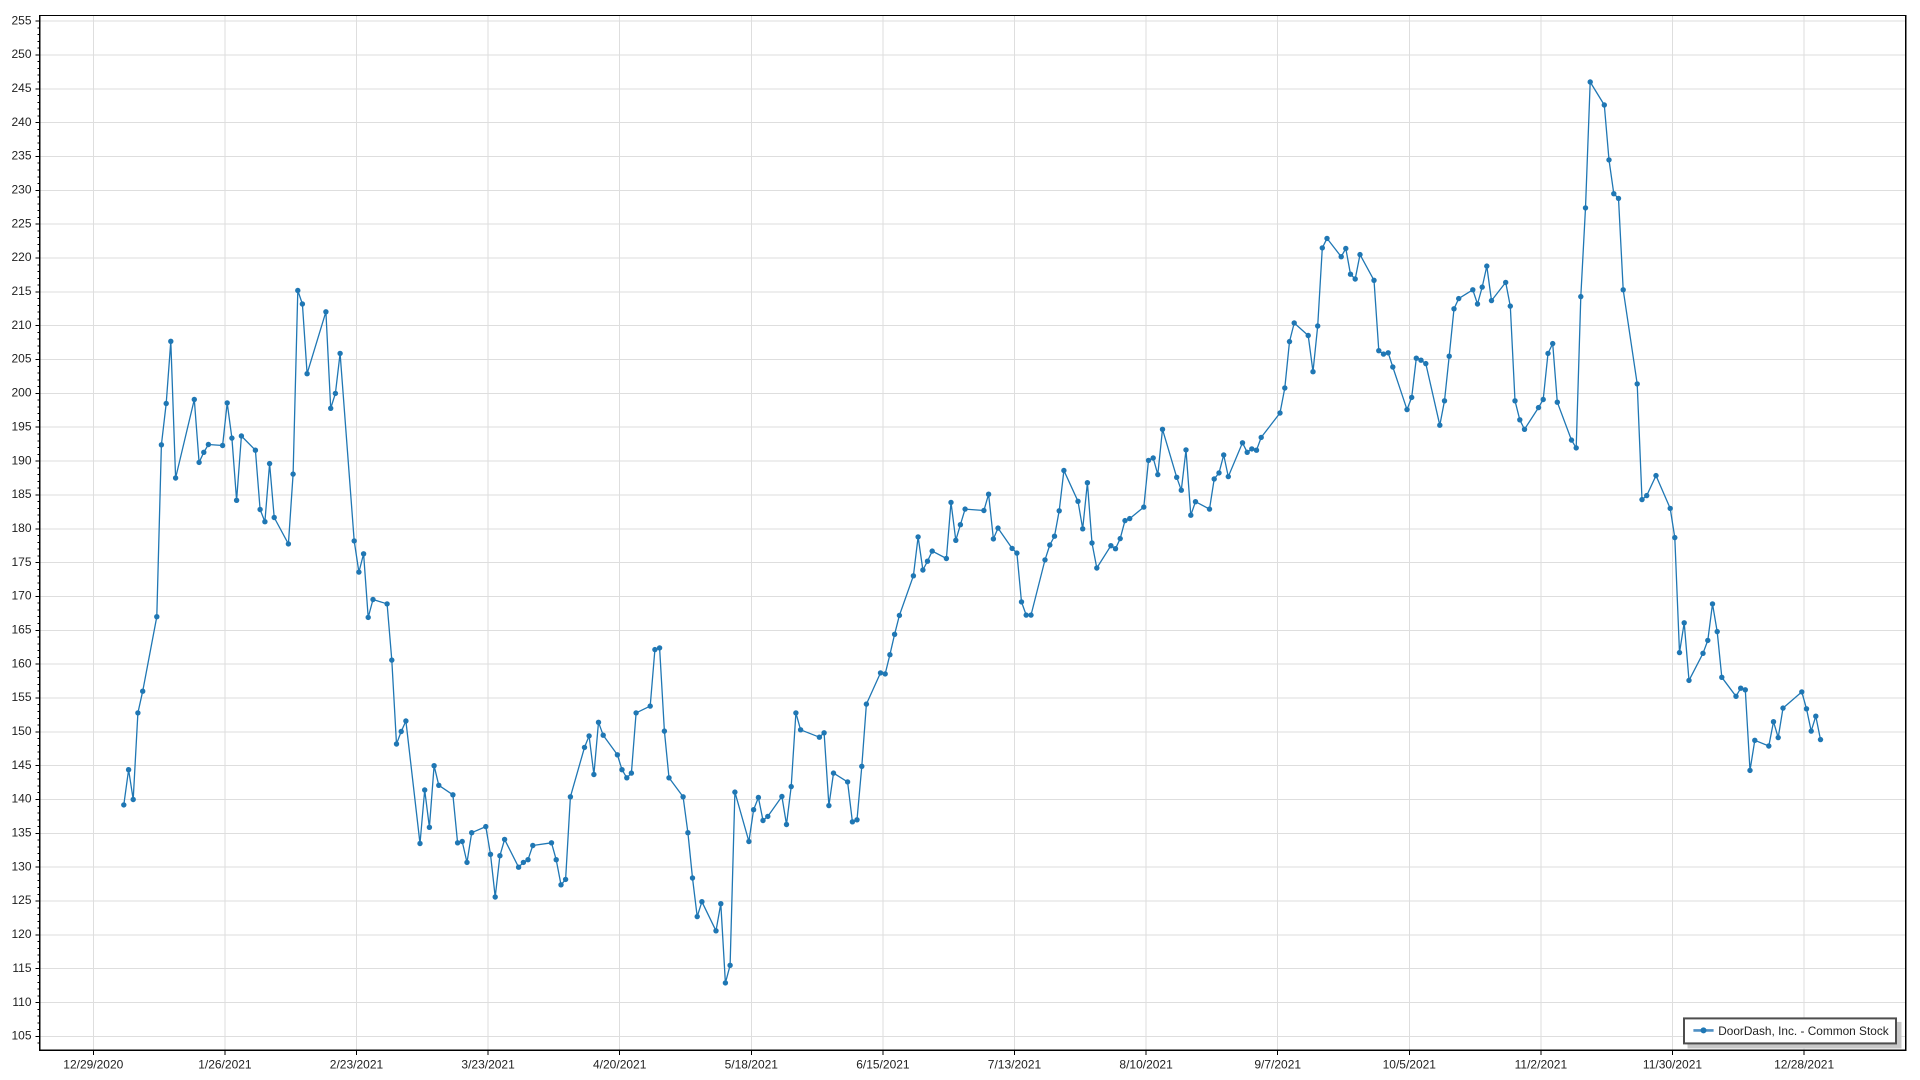 The height and width of the screenshot is (1080, 1920). Describe the element at coordinates (21, 426) in the screenshot. I see `svg-text: 195` at that location.